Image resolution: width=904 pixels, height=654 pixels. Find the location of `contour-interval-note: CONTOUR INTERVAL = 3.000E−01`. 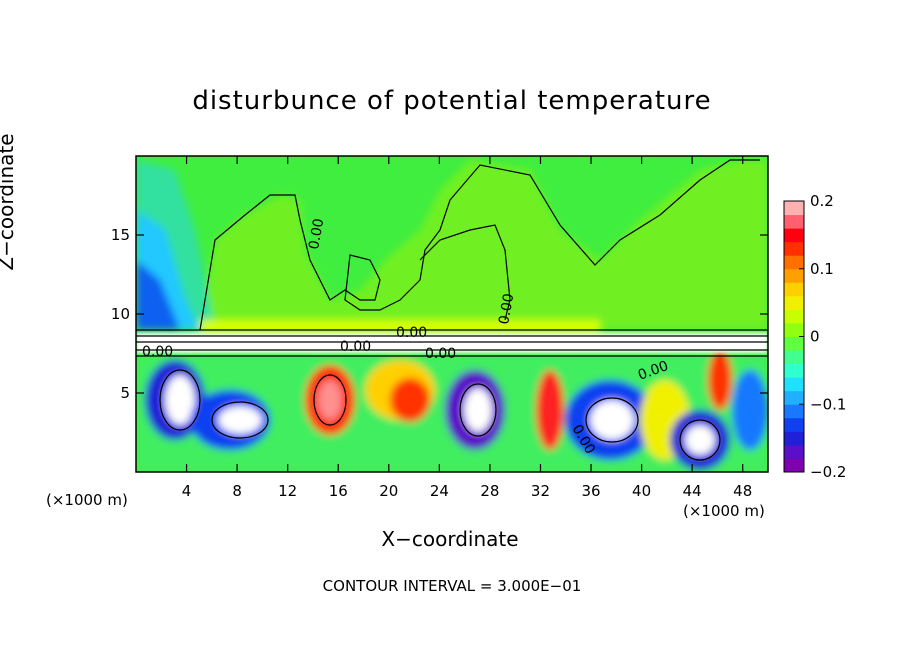

contour-interval-note: CONTOUR INTERVAL = 3.000E−01 is located at coordinates (452, 586).